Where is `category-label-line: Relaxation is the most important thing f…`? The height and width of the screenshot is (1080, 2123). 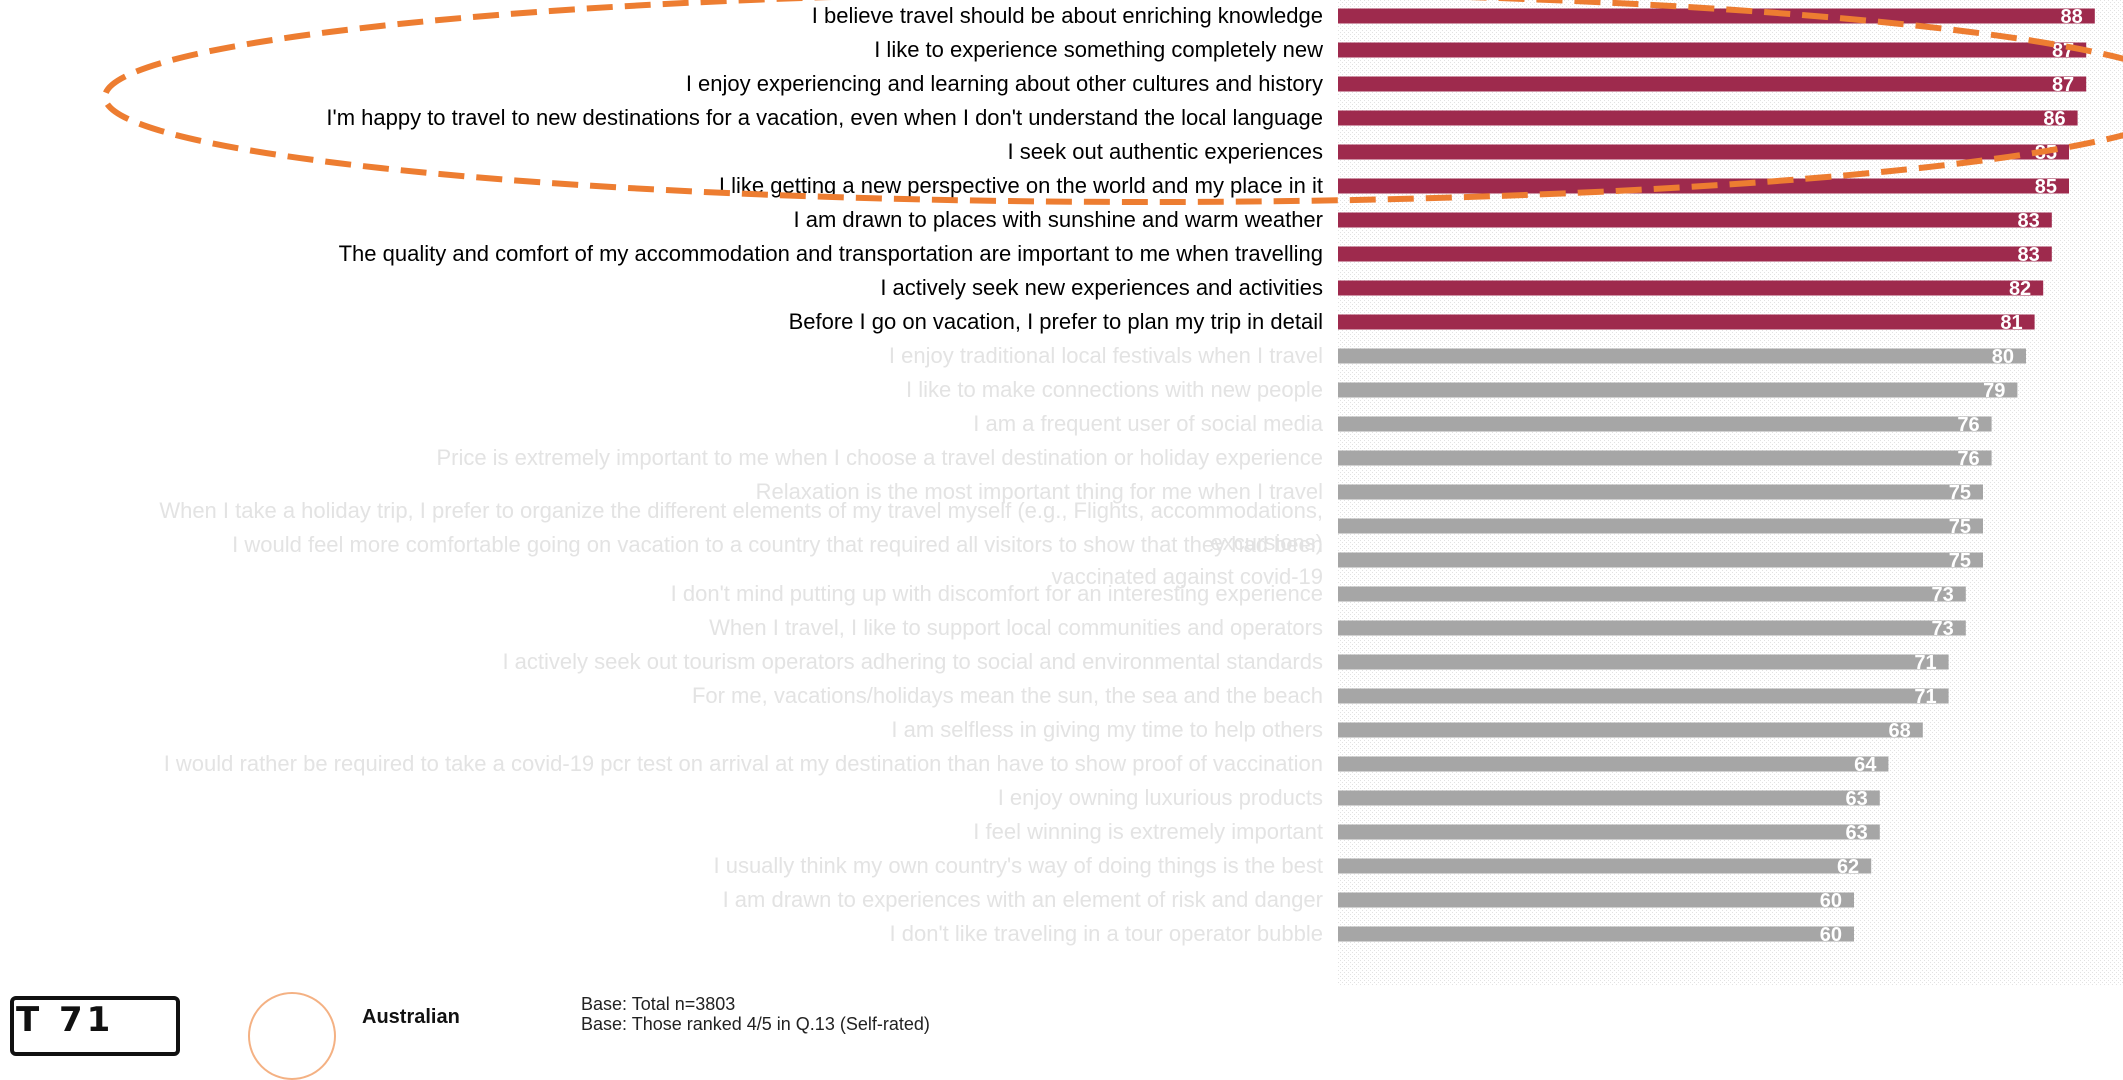
category-label-line: Relaxation is the most important thing f… is located at coordinates (1039, 491).